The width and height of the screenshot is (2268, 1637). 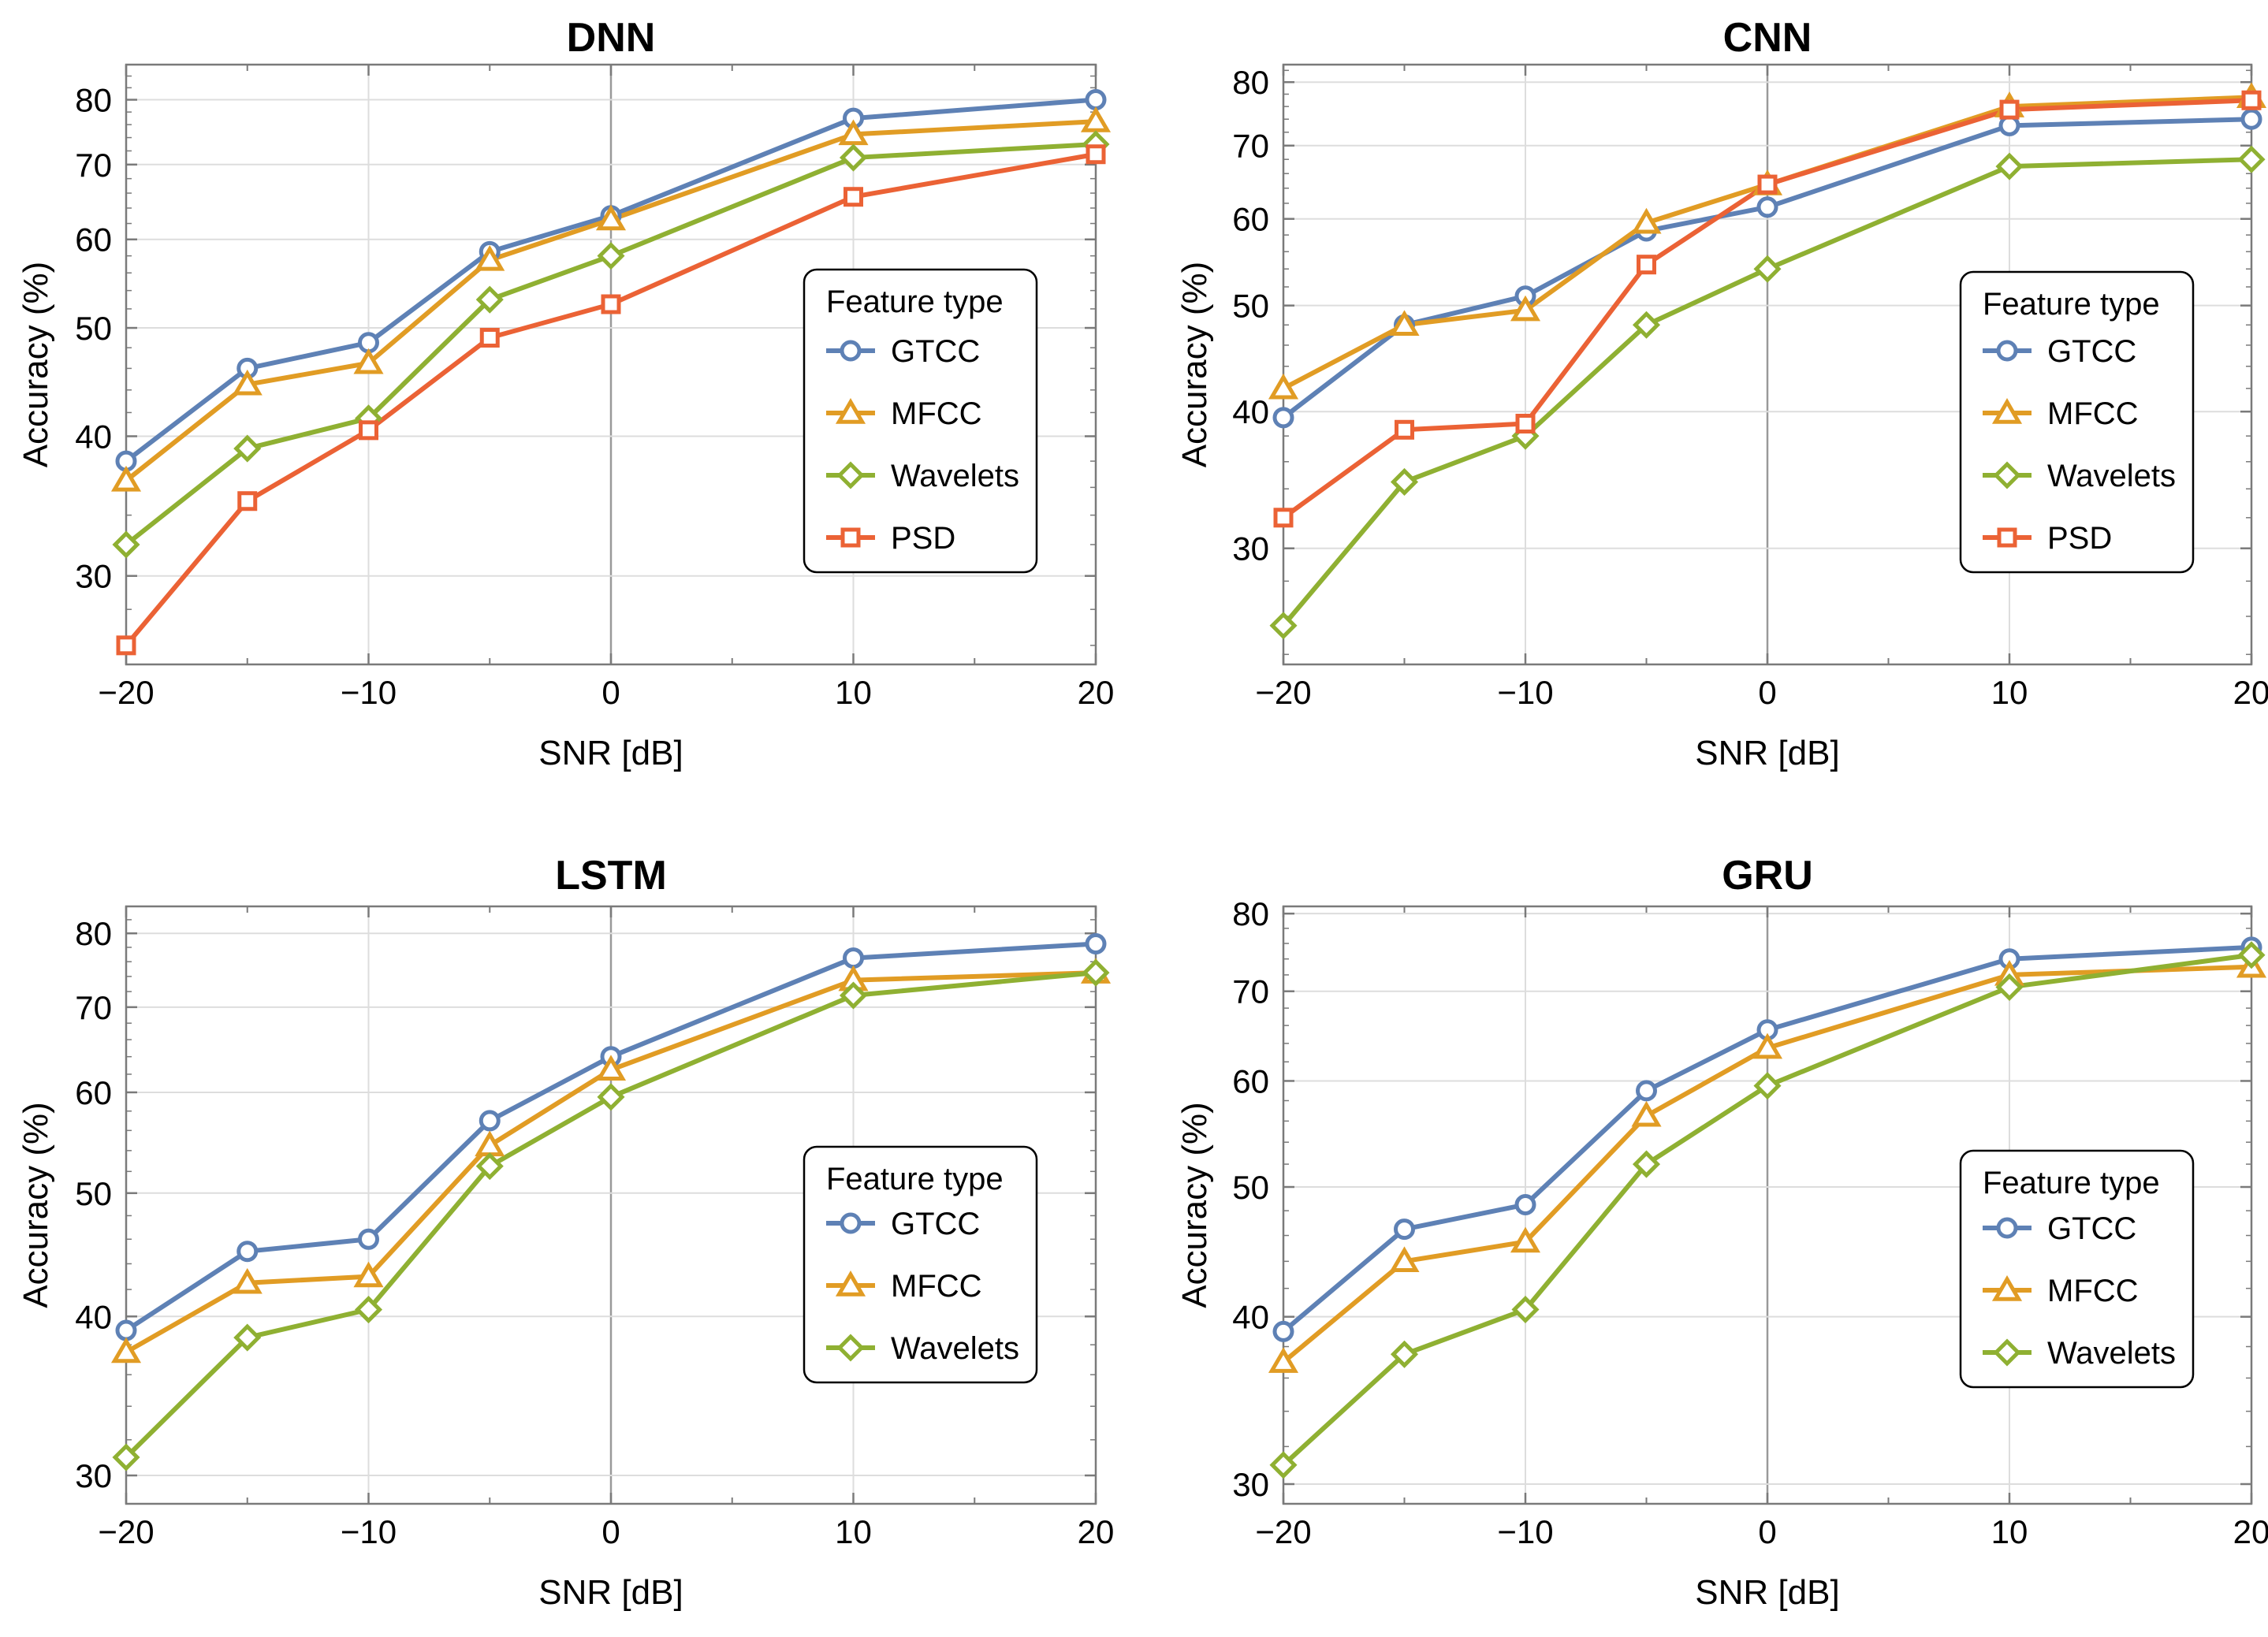 What do you see at coordinates (94, 1316) in the screenshot?
I see `y-tick-label: 40` at bounding box center [94, 1316].